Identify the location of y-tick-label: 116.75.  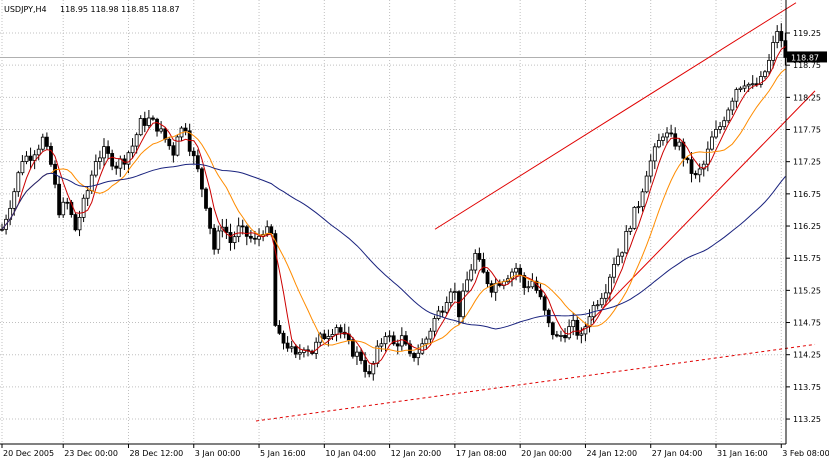
(807, 194).